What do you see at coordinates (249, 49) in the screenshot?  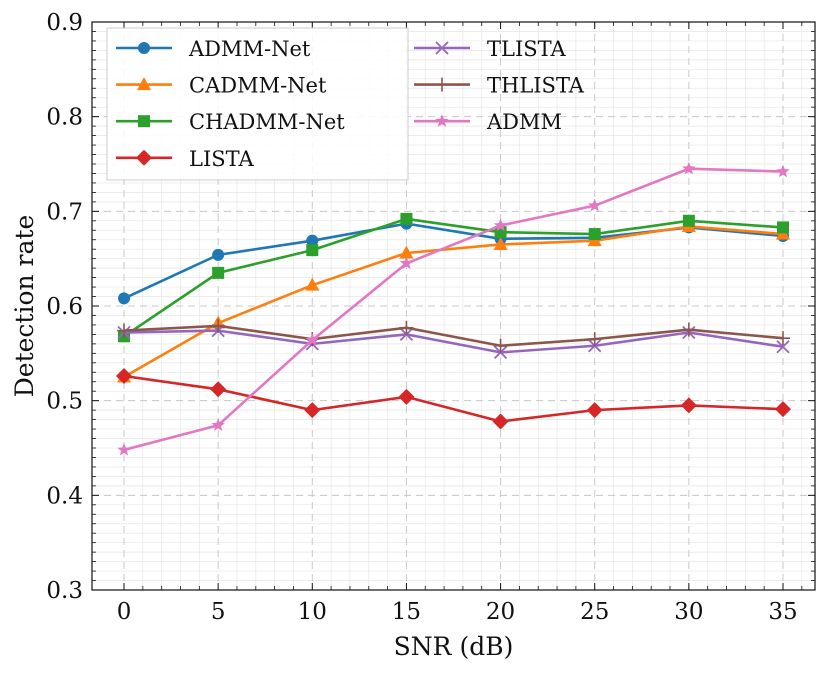 I see `legend-label: ADMM-Net` at bounding box center [249, 49].